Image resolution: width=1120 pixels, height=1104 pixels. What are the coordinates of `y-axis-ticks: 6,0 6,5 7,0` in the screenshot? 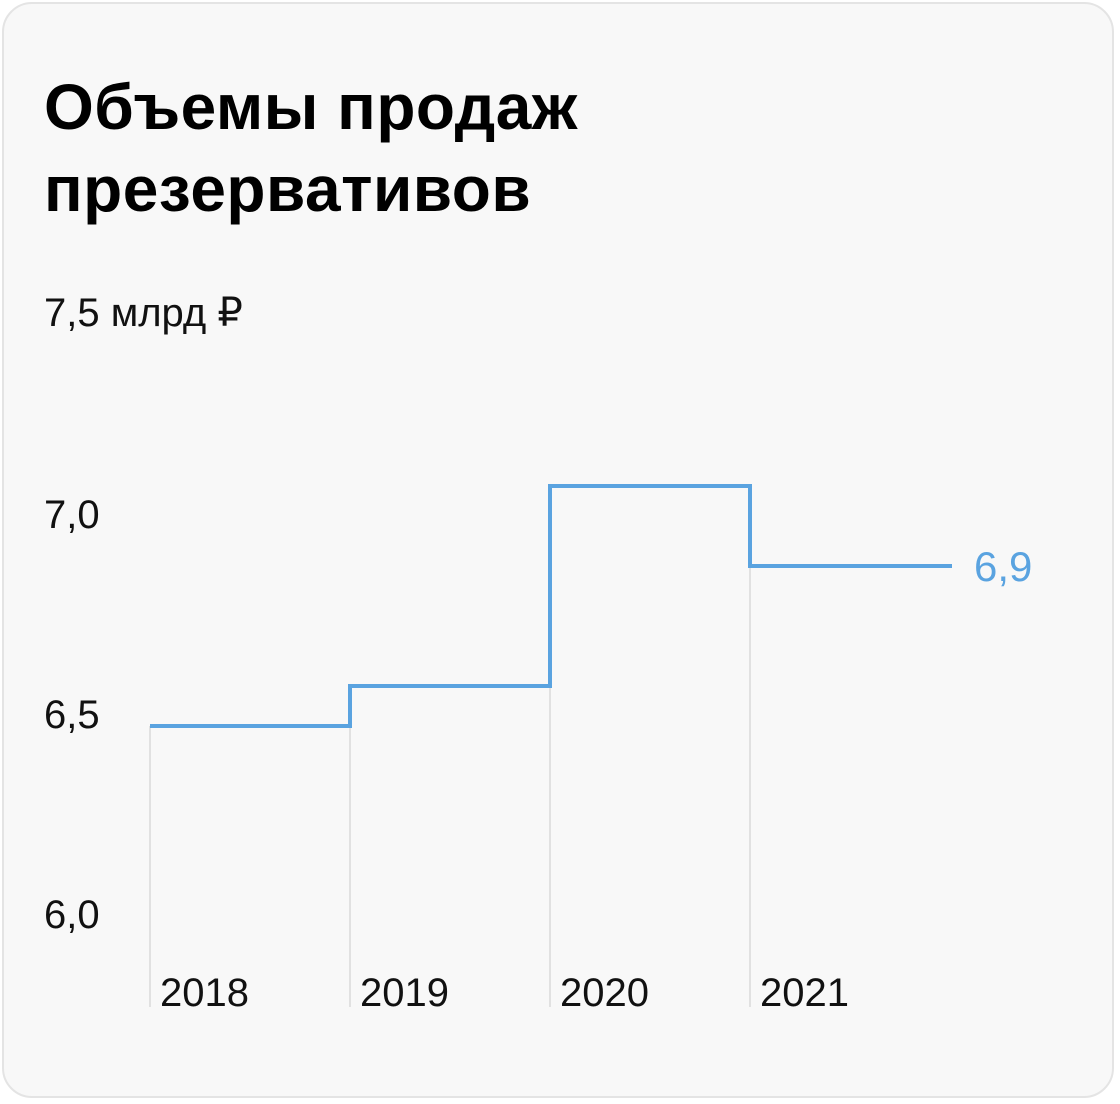 It's located at (72, 715).